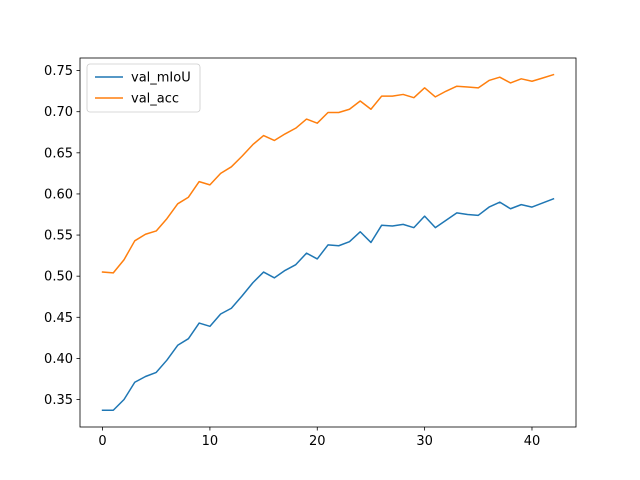 The height and width of the screenshot is (480, 640). I want to click on y-tick-label: 0.40, so click(58, 359).